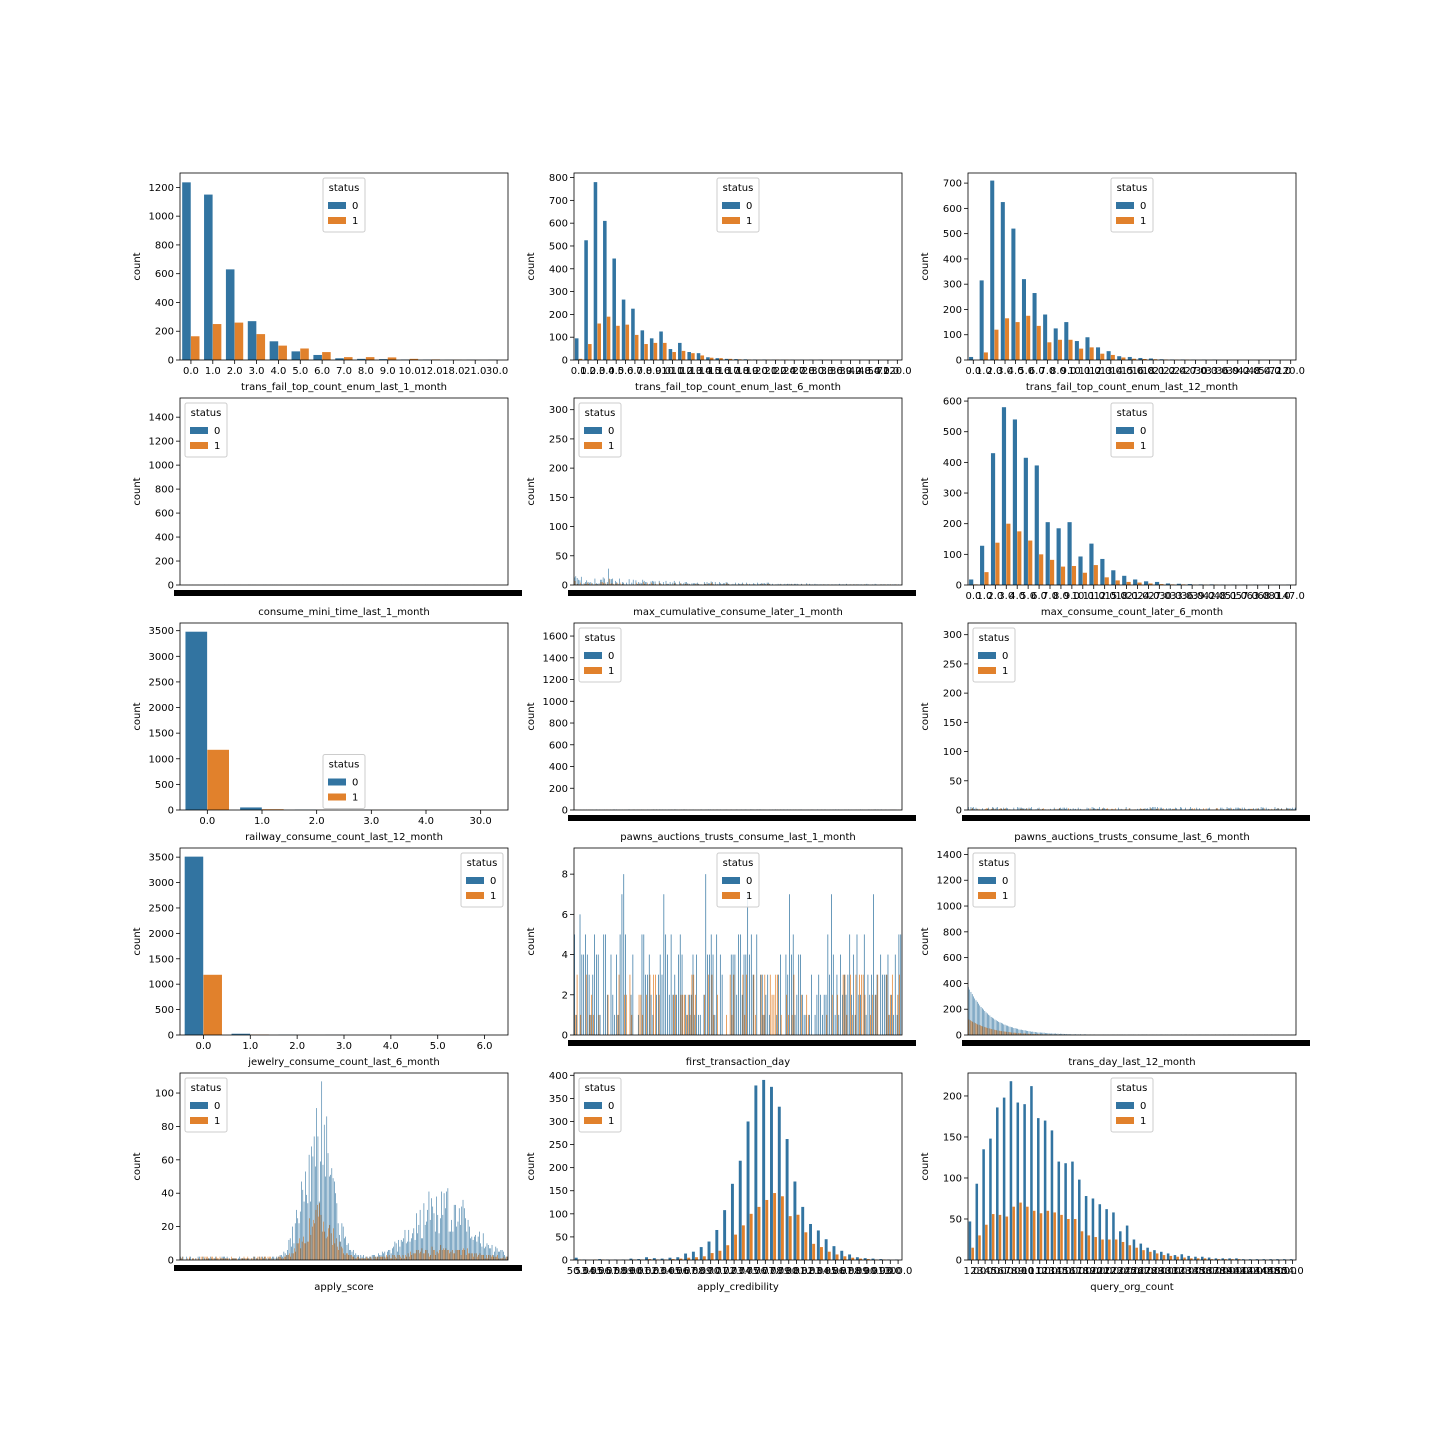 The width and height of the screenshot is (1440, 1440). What do you see at coordinates (710, 371) in the screenshot?
I see `x-tick-label: 14.0` at bounding box center [710, 371].